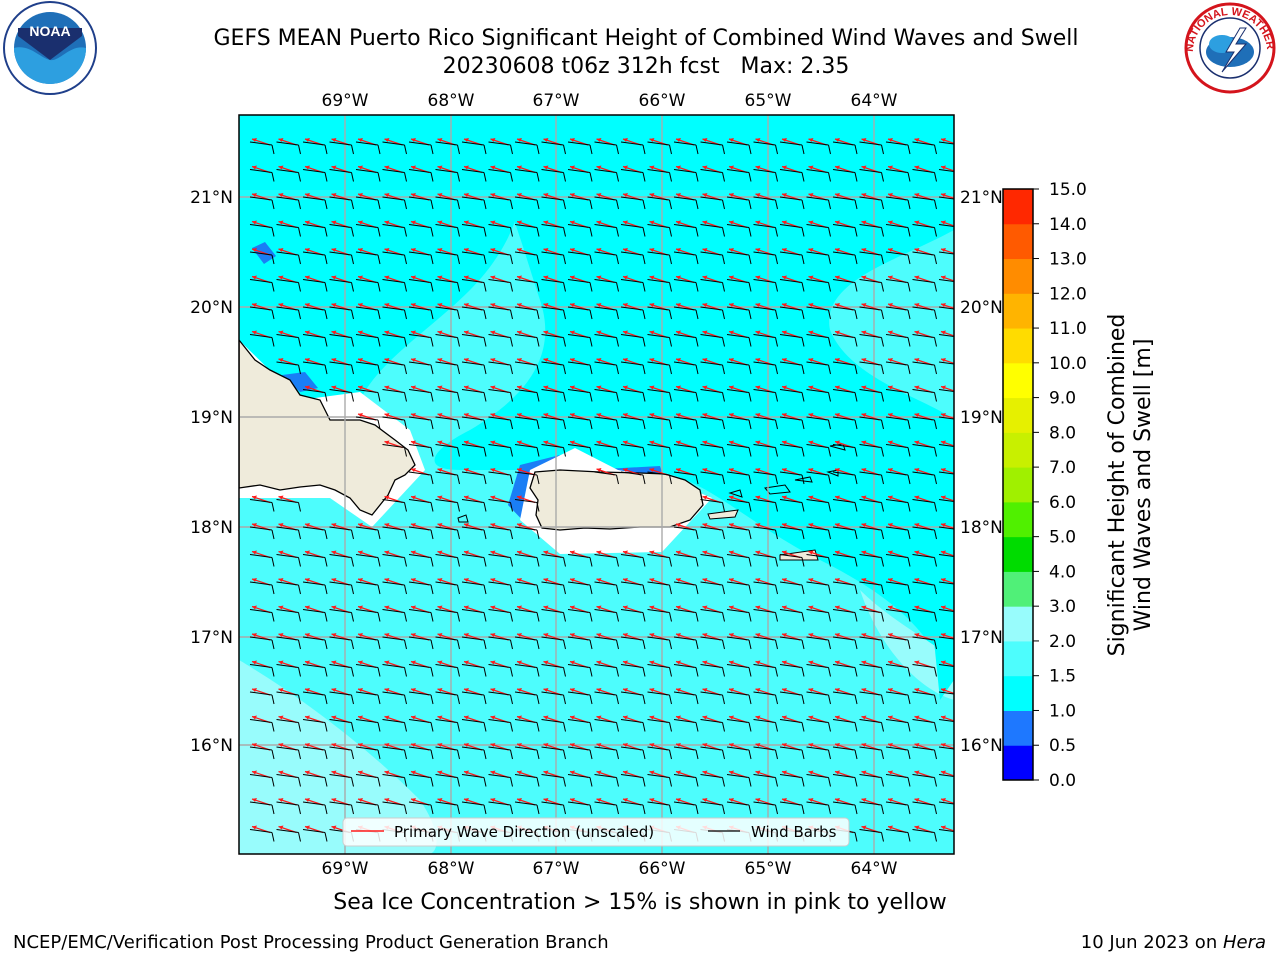 The image size is (1280, 960). I want to click on bottom-lon-label: 64°W, so click(874, 869).